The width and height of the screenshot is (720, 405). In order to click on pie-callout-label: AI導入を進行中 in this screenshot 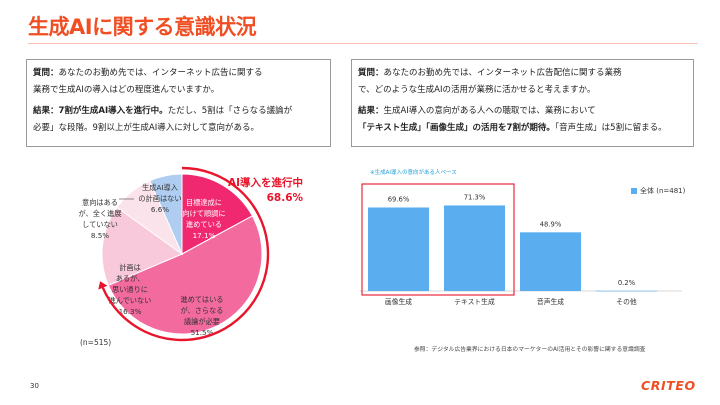, I will do `click(266, 183)`.